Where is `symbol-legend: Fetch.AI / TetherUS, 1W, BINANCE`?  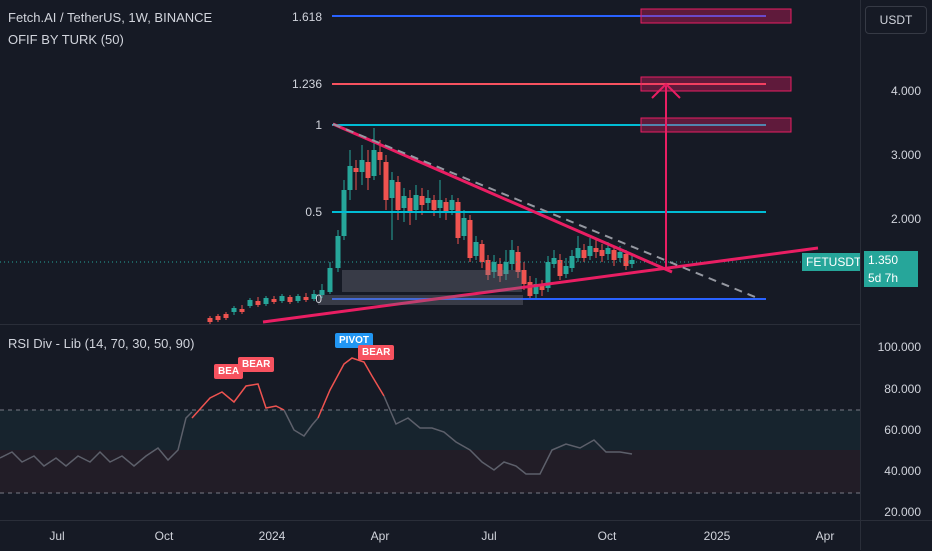 symbol-legend: Fetch.AI / TetherUS, 1W, BINANCE is located at coordinates (110, 17).